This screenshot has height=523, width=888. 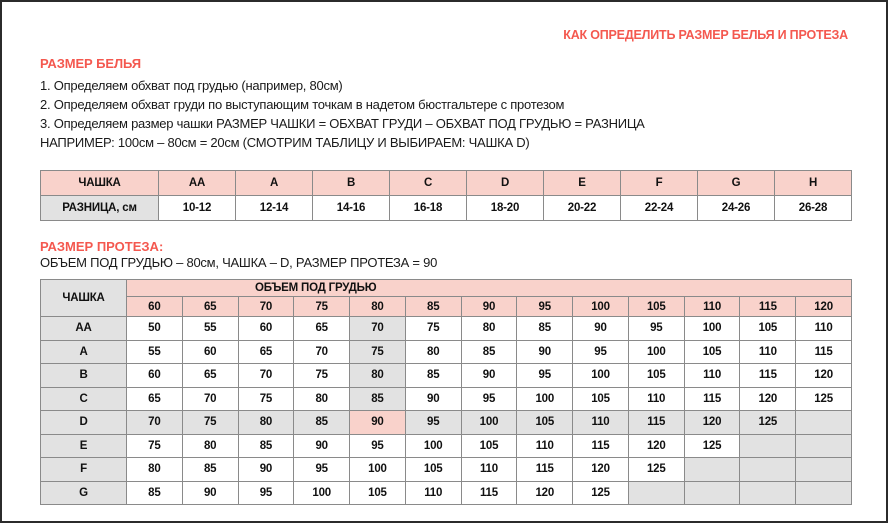 I want to click on underbust-column-header: 120, so click(x=823, y=306).